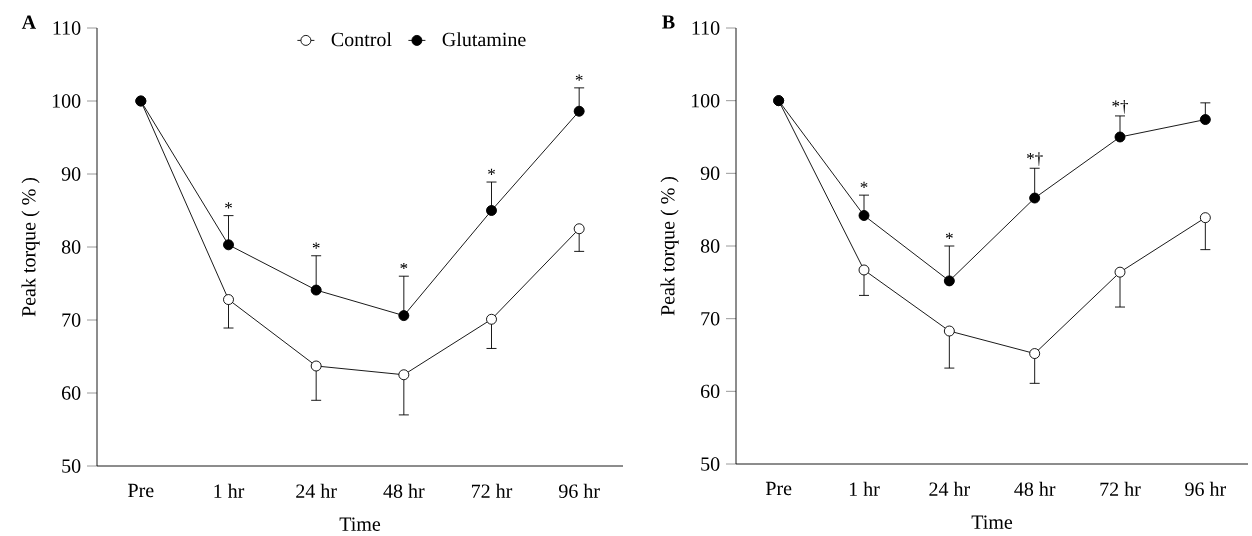 The width and height of the screenshot is (1252, 536). What do you see at coordinates (668, 22) in the screenshot?
I see `chart-title: B` at bounding box center [668, 22].